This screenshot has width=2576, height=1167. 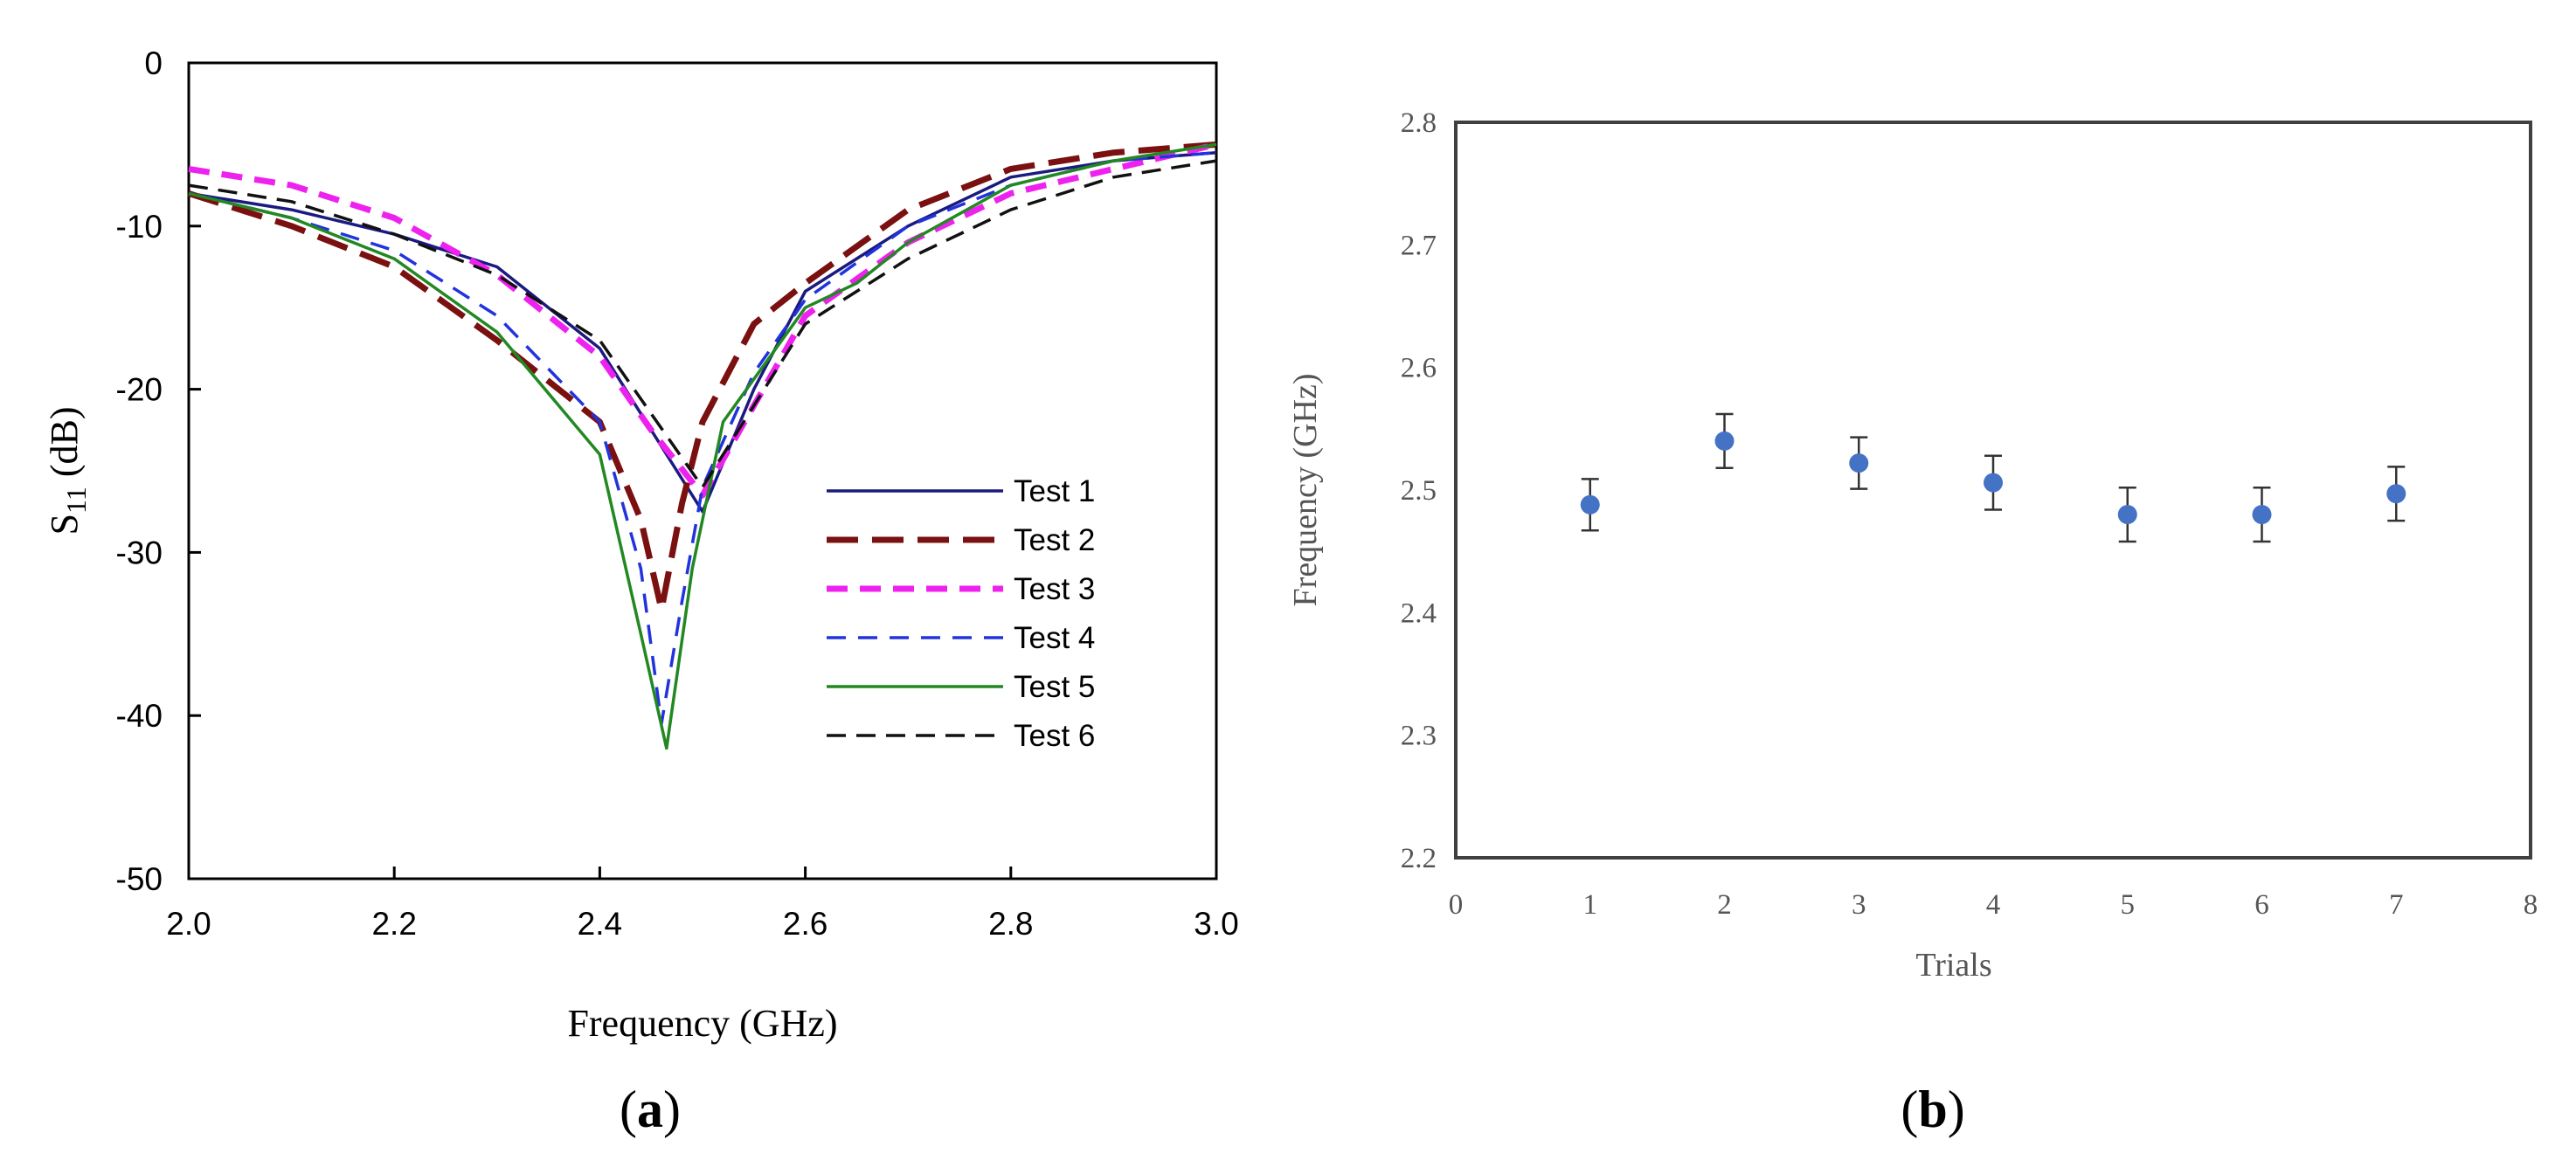 What do you see at coordinates (139, 227) in the screenshot?
I see `panel-a-y-tick-label: -10` at bounding box center [139, 227].